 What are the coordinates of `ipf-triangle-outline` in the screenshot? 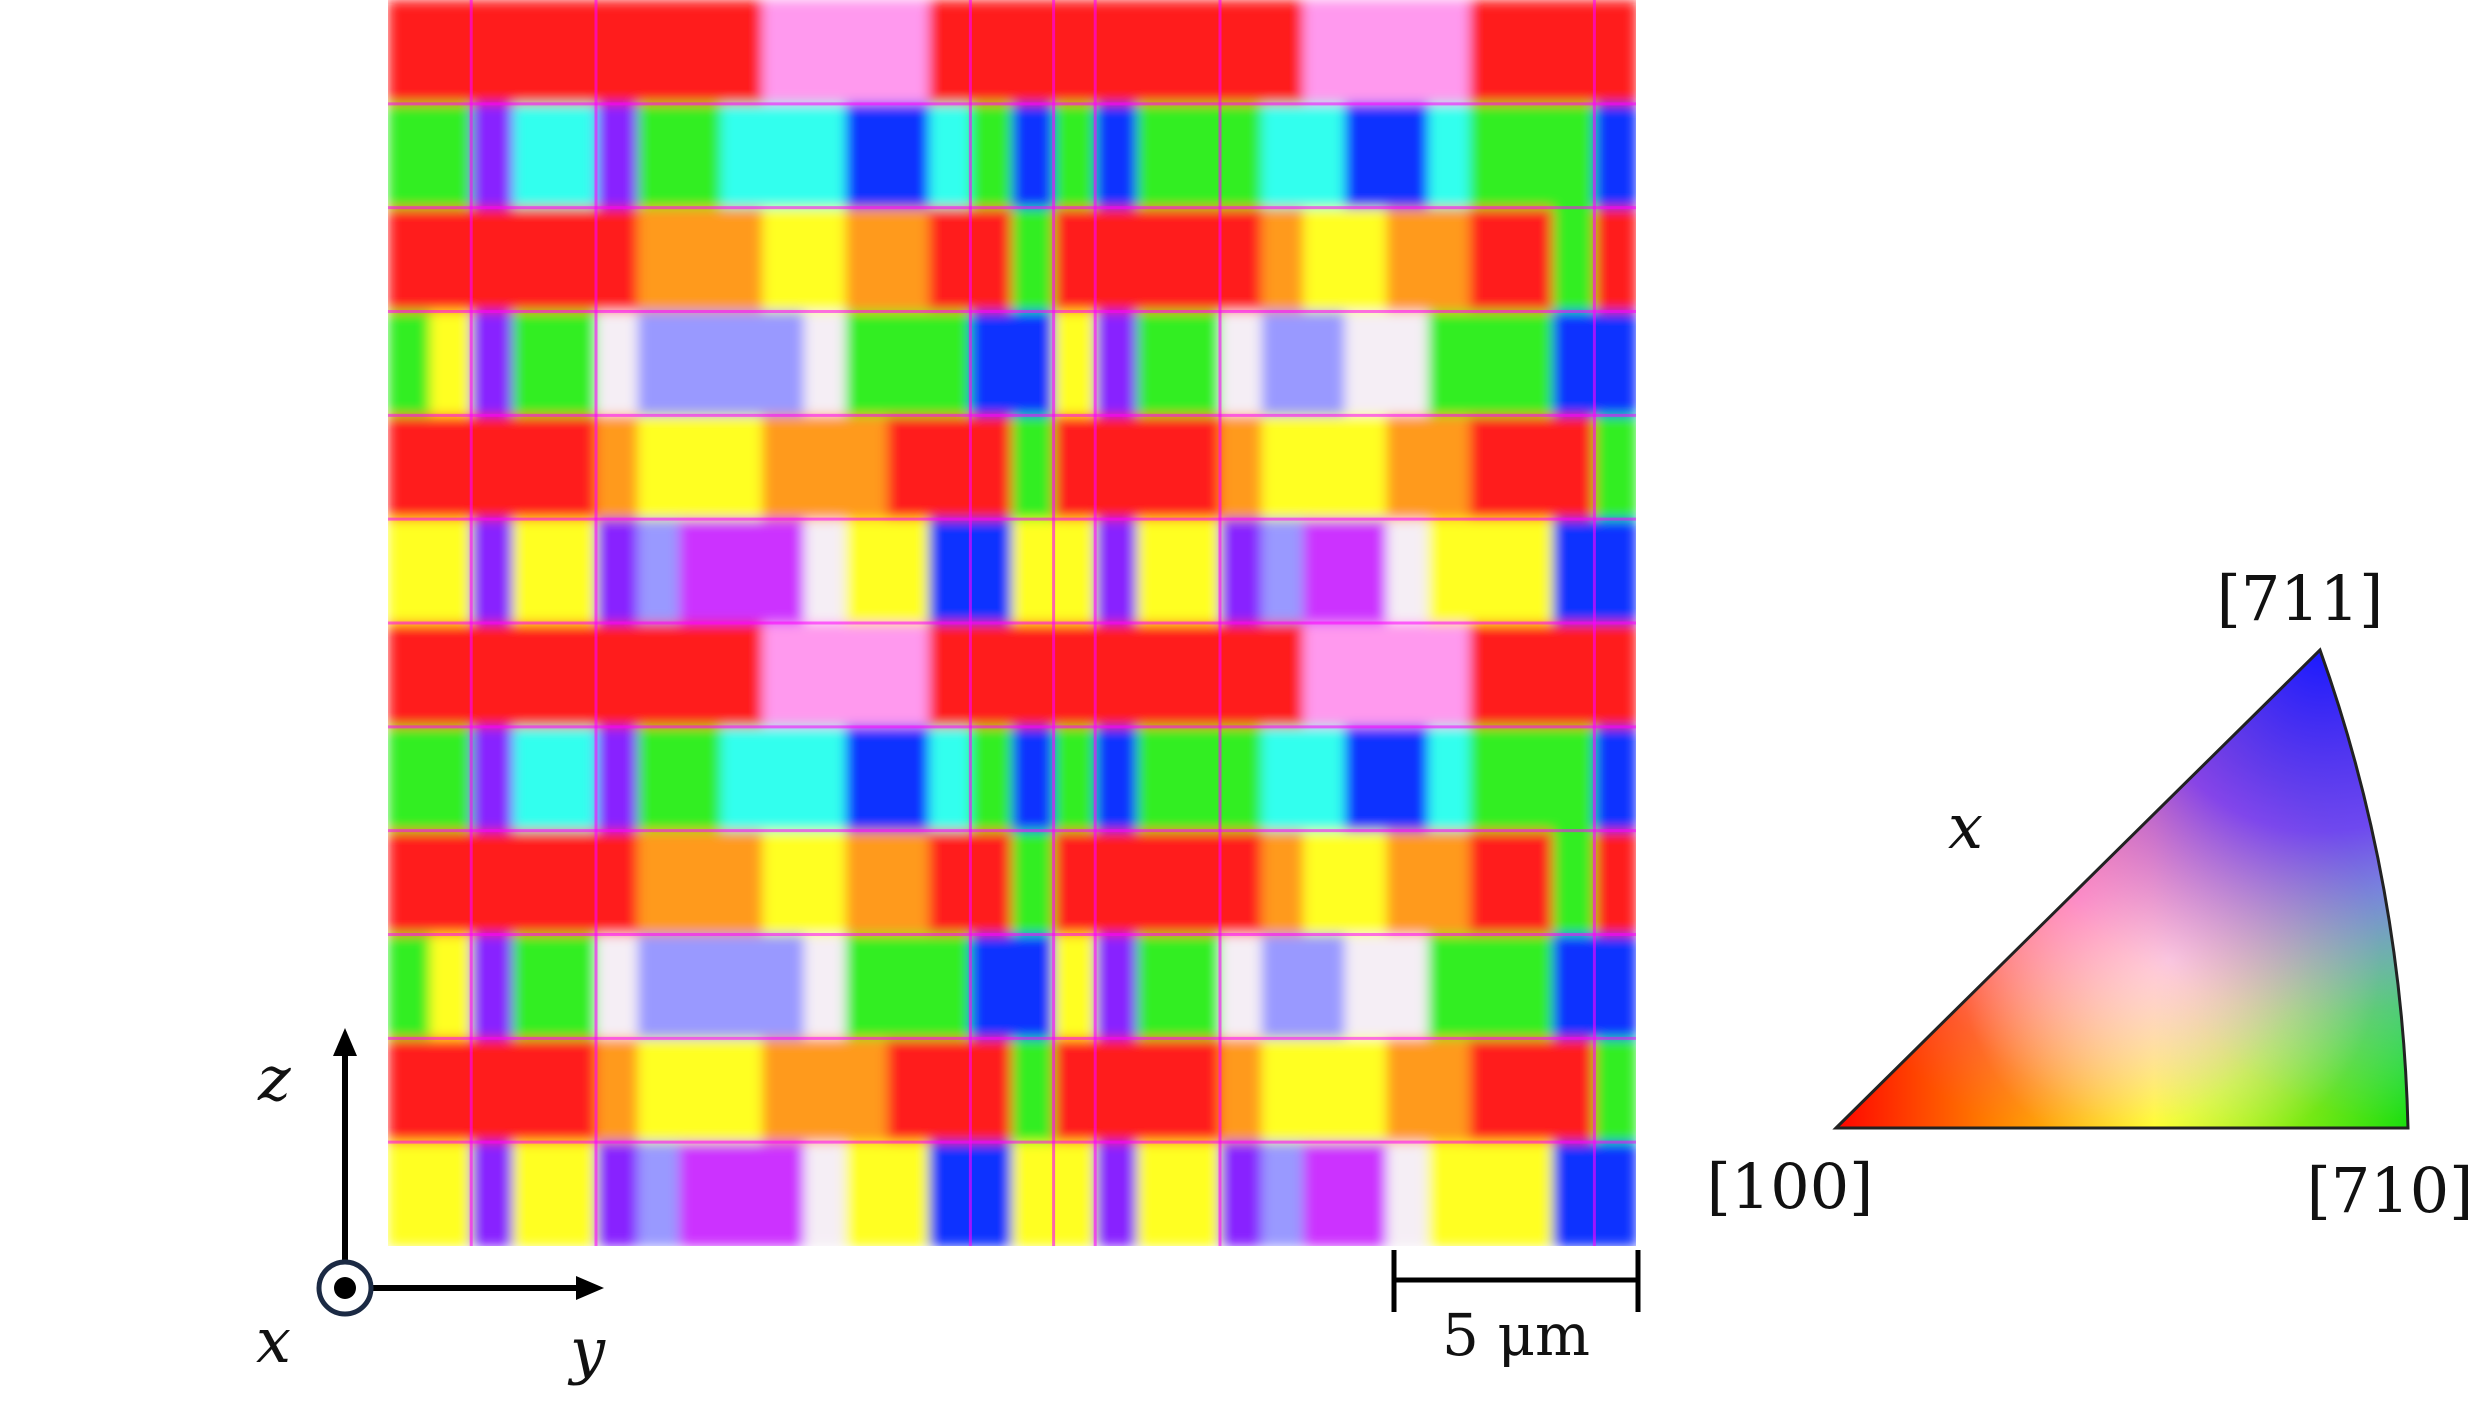 It's located at (2121, 888).